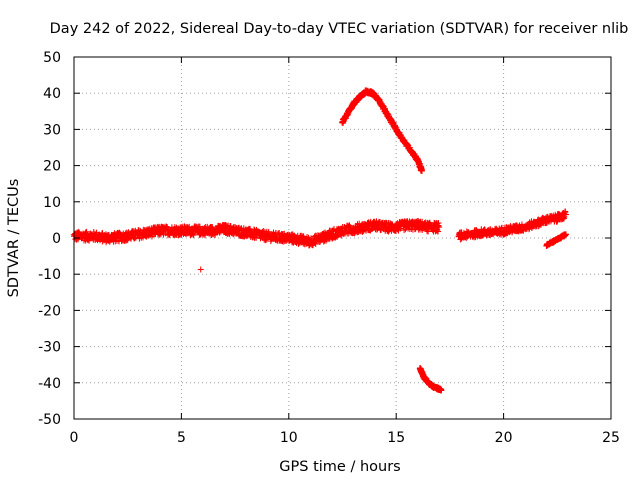  Describe the element at coordinates (49, 311) in the screenshot. I see `y-tick-label: -20` at that location.